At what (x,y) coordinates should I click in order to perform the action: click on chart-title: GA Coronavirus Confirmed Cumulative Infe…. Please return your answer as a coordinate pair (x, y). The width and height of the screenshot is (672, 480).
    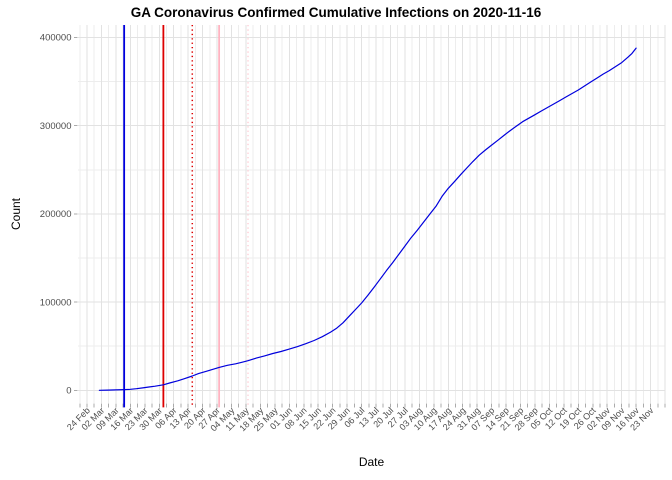
    Looking at the image, I should click on (336, 12).